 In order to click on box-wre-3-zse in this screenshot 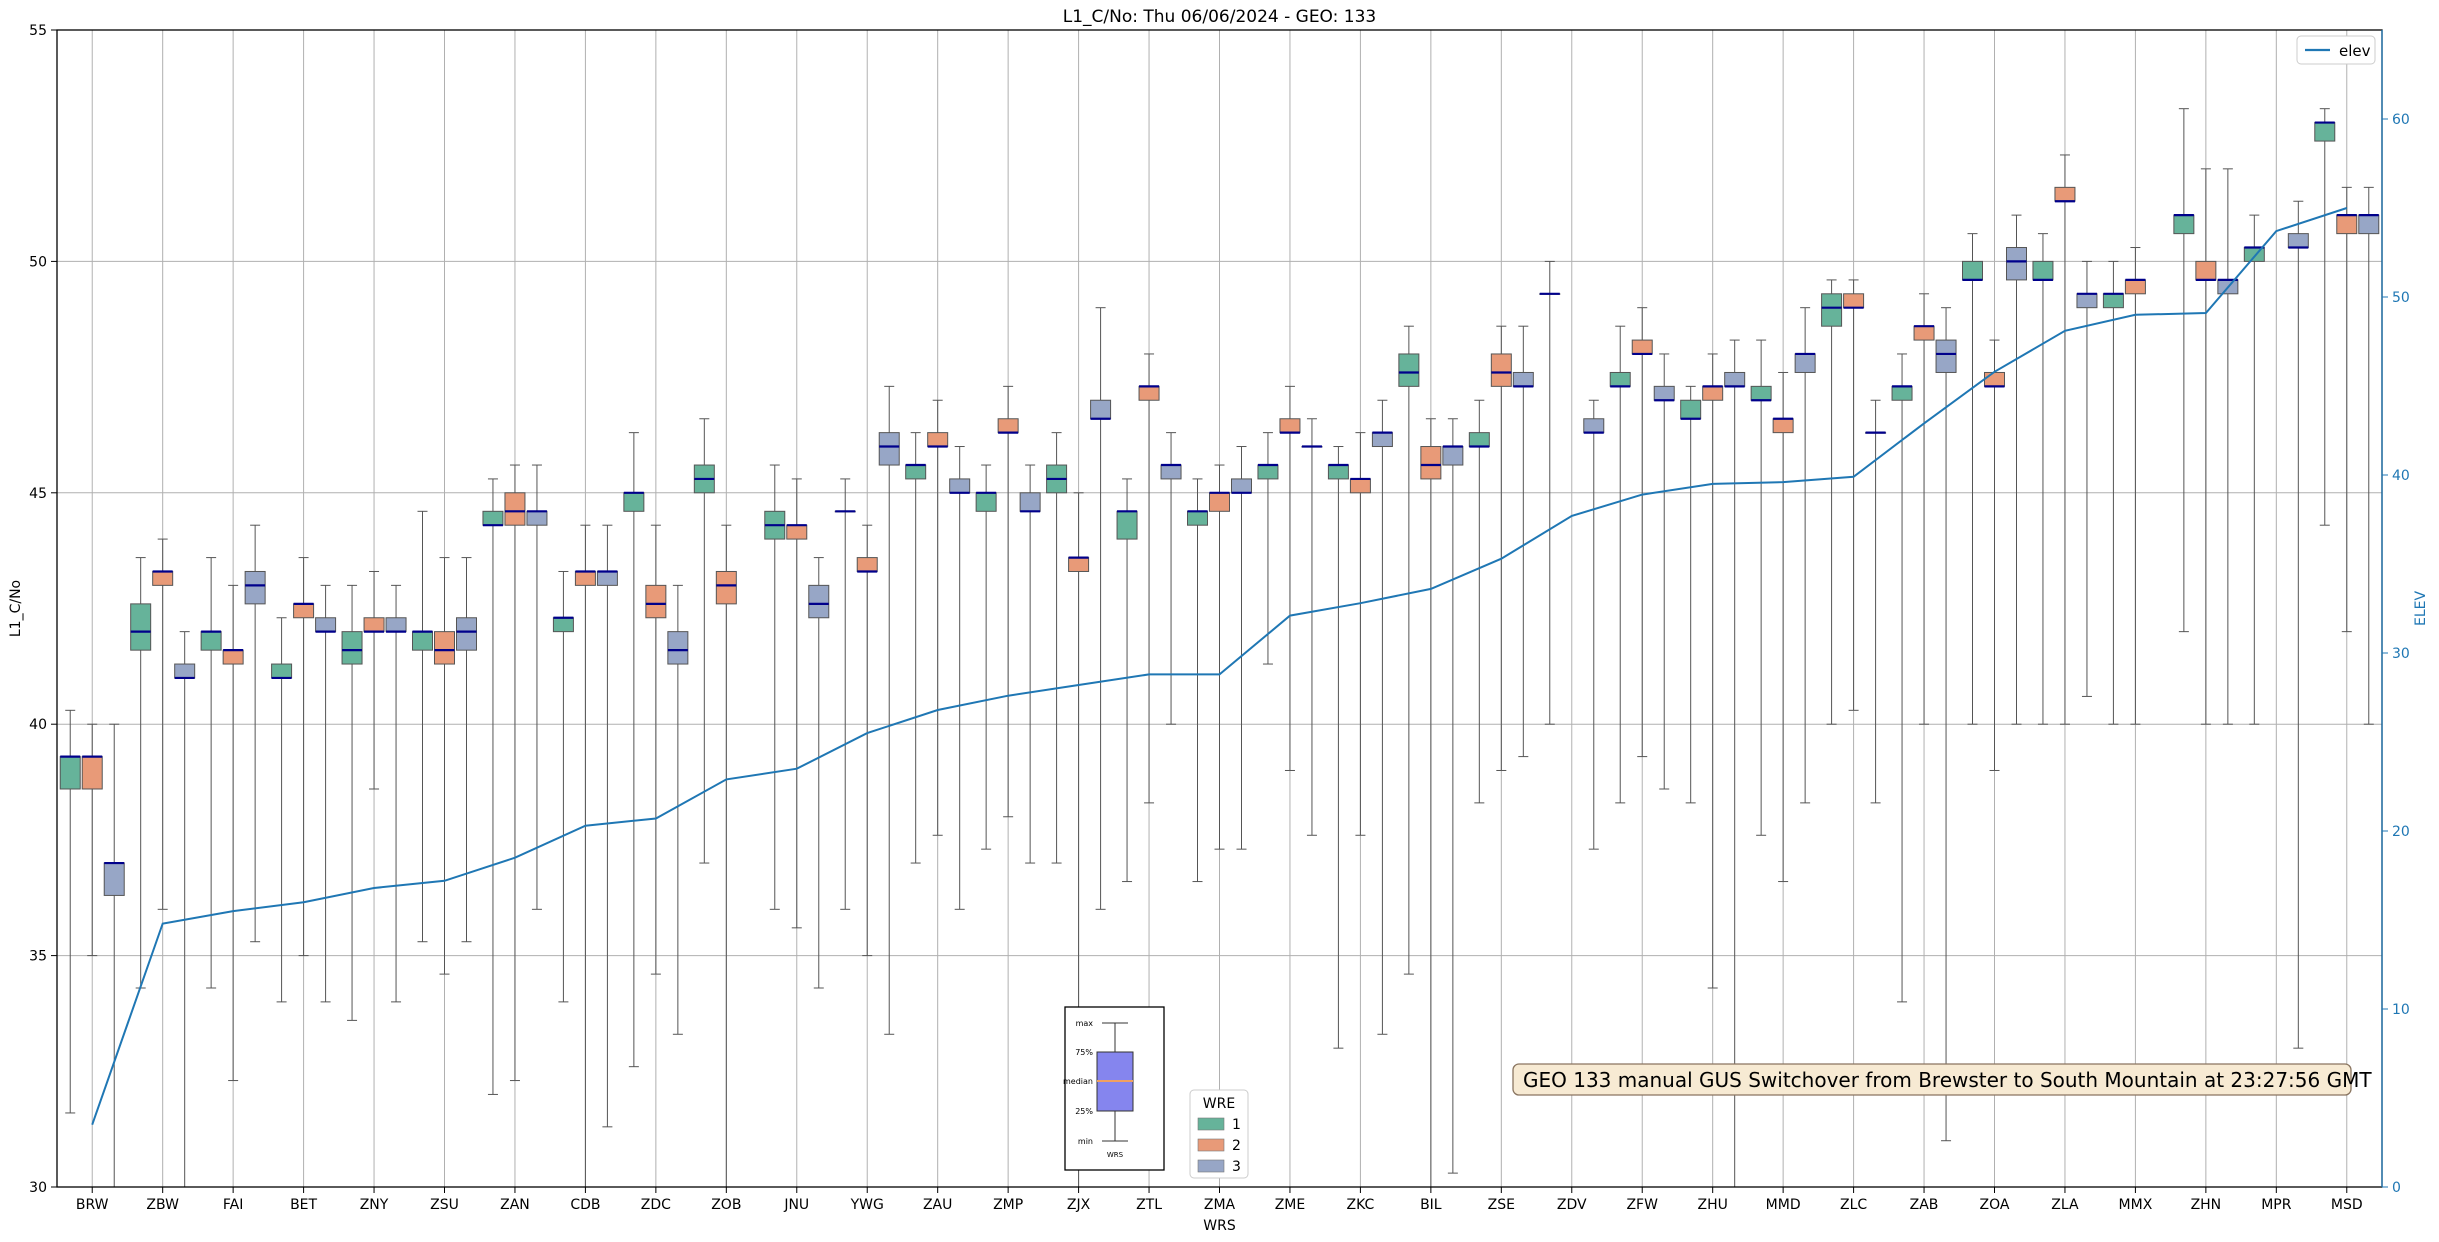, I will do `click(1523, 541)`.